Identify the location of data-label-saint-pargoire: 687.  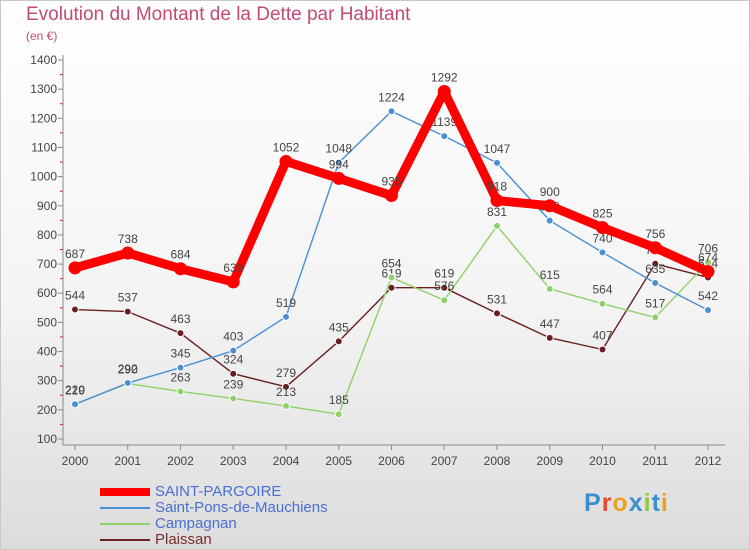
(75, 254).